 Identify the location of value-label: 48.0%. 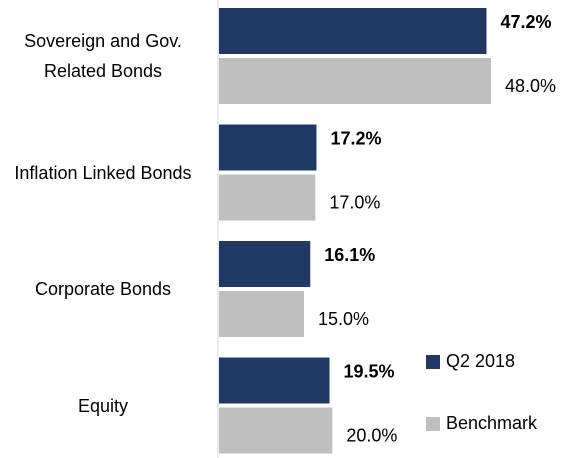
(530, 86).